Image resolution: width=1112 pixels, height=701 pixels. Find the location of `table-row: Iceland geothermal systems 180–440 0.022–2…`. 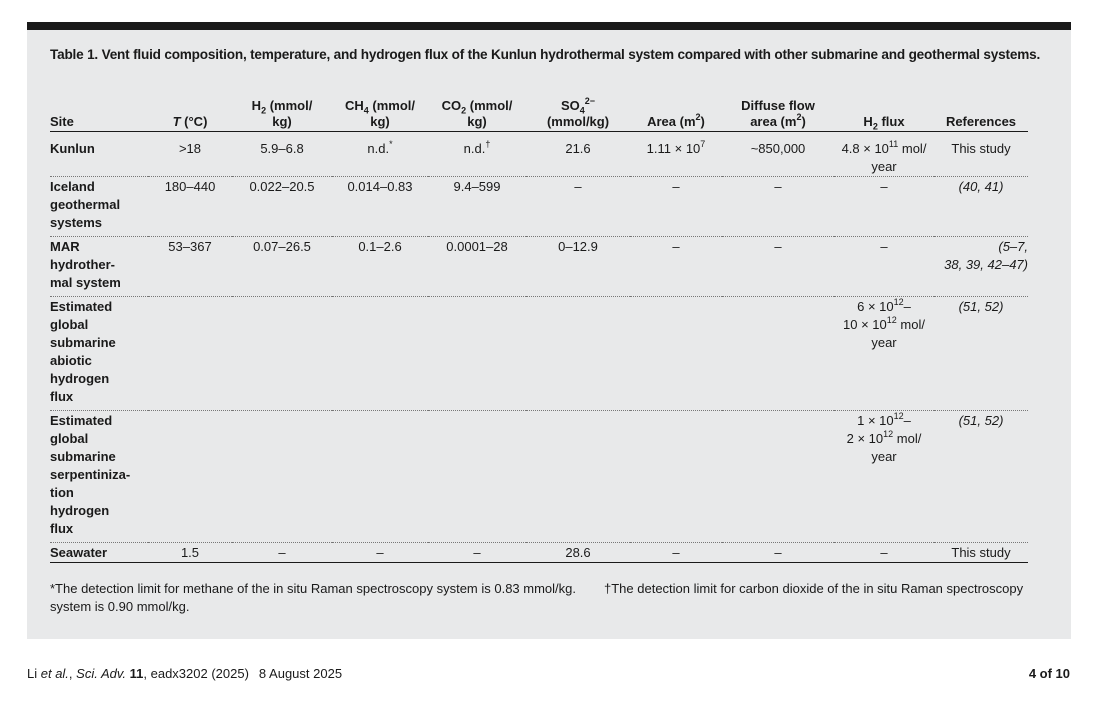

table-row: Iceland geothermal systems 180–440 0.022–2… is located at coordinates (539, 206).